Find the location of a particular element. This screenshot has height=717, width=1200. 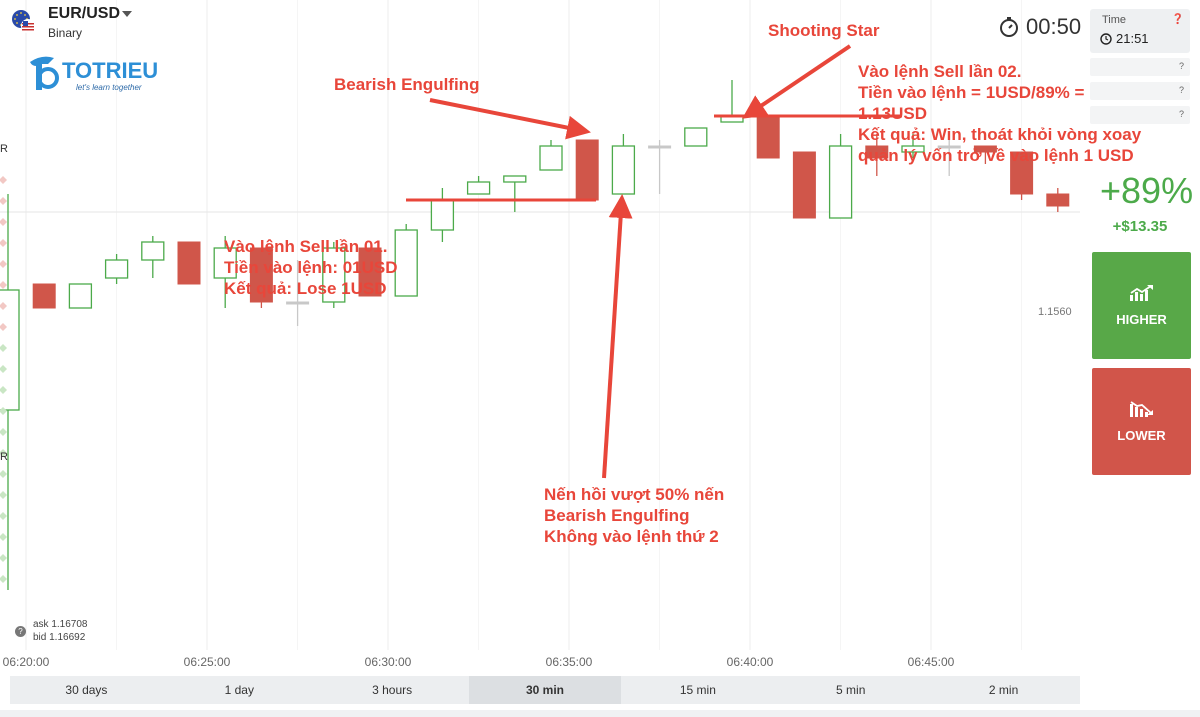

timeframe-tab: 15 min is located at coordinates (697, 690).